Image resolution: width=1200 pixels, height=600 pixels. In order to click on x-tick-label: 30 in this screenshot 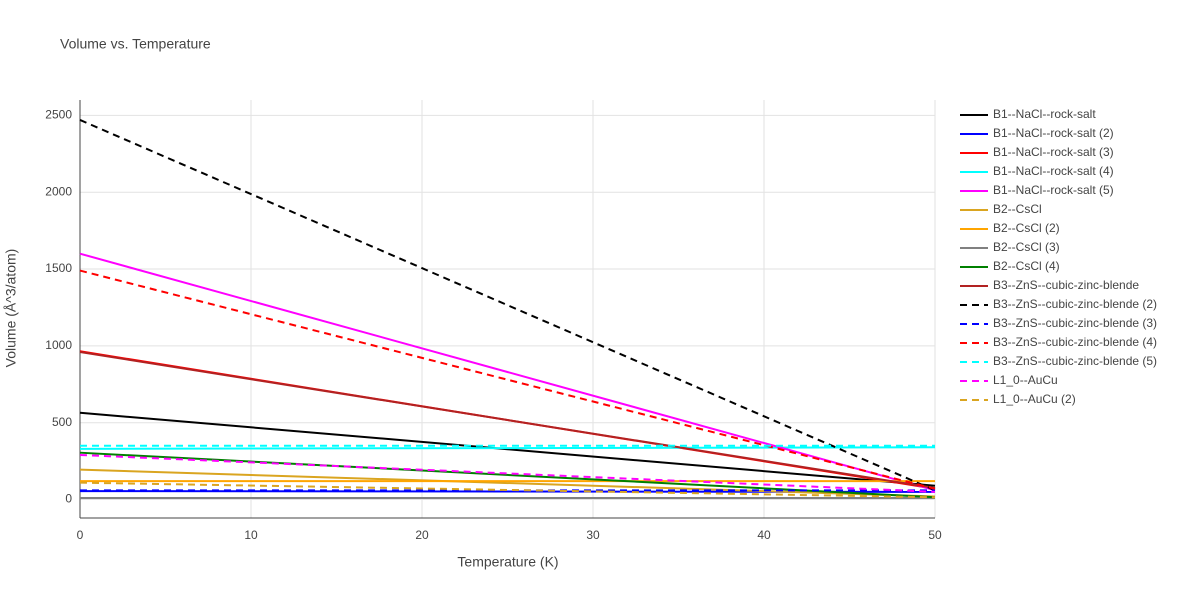, I will do `click(593, 535)`.